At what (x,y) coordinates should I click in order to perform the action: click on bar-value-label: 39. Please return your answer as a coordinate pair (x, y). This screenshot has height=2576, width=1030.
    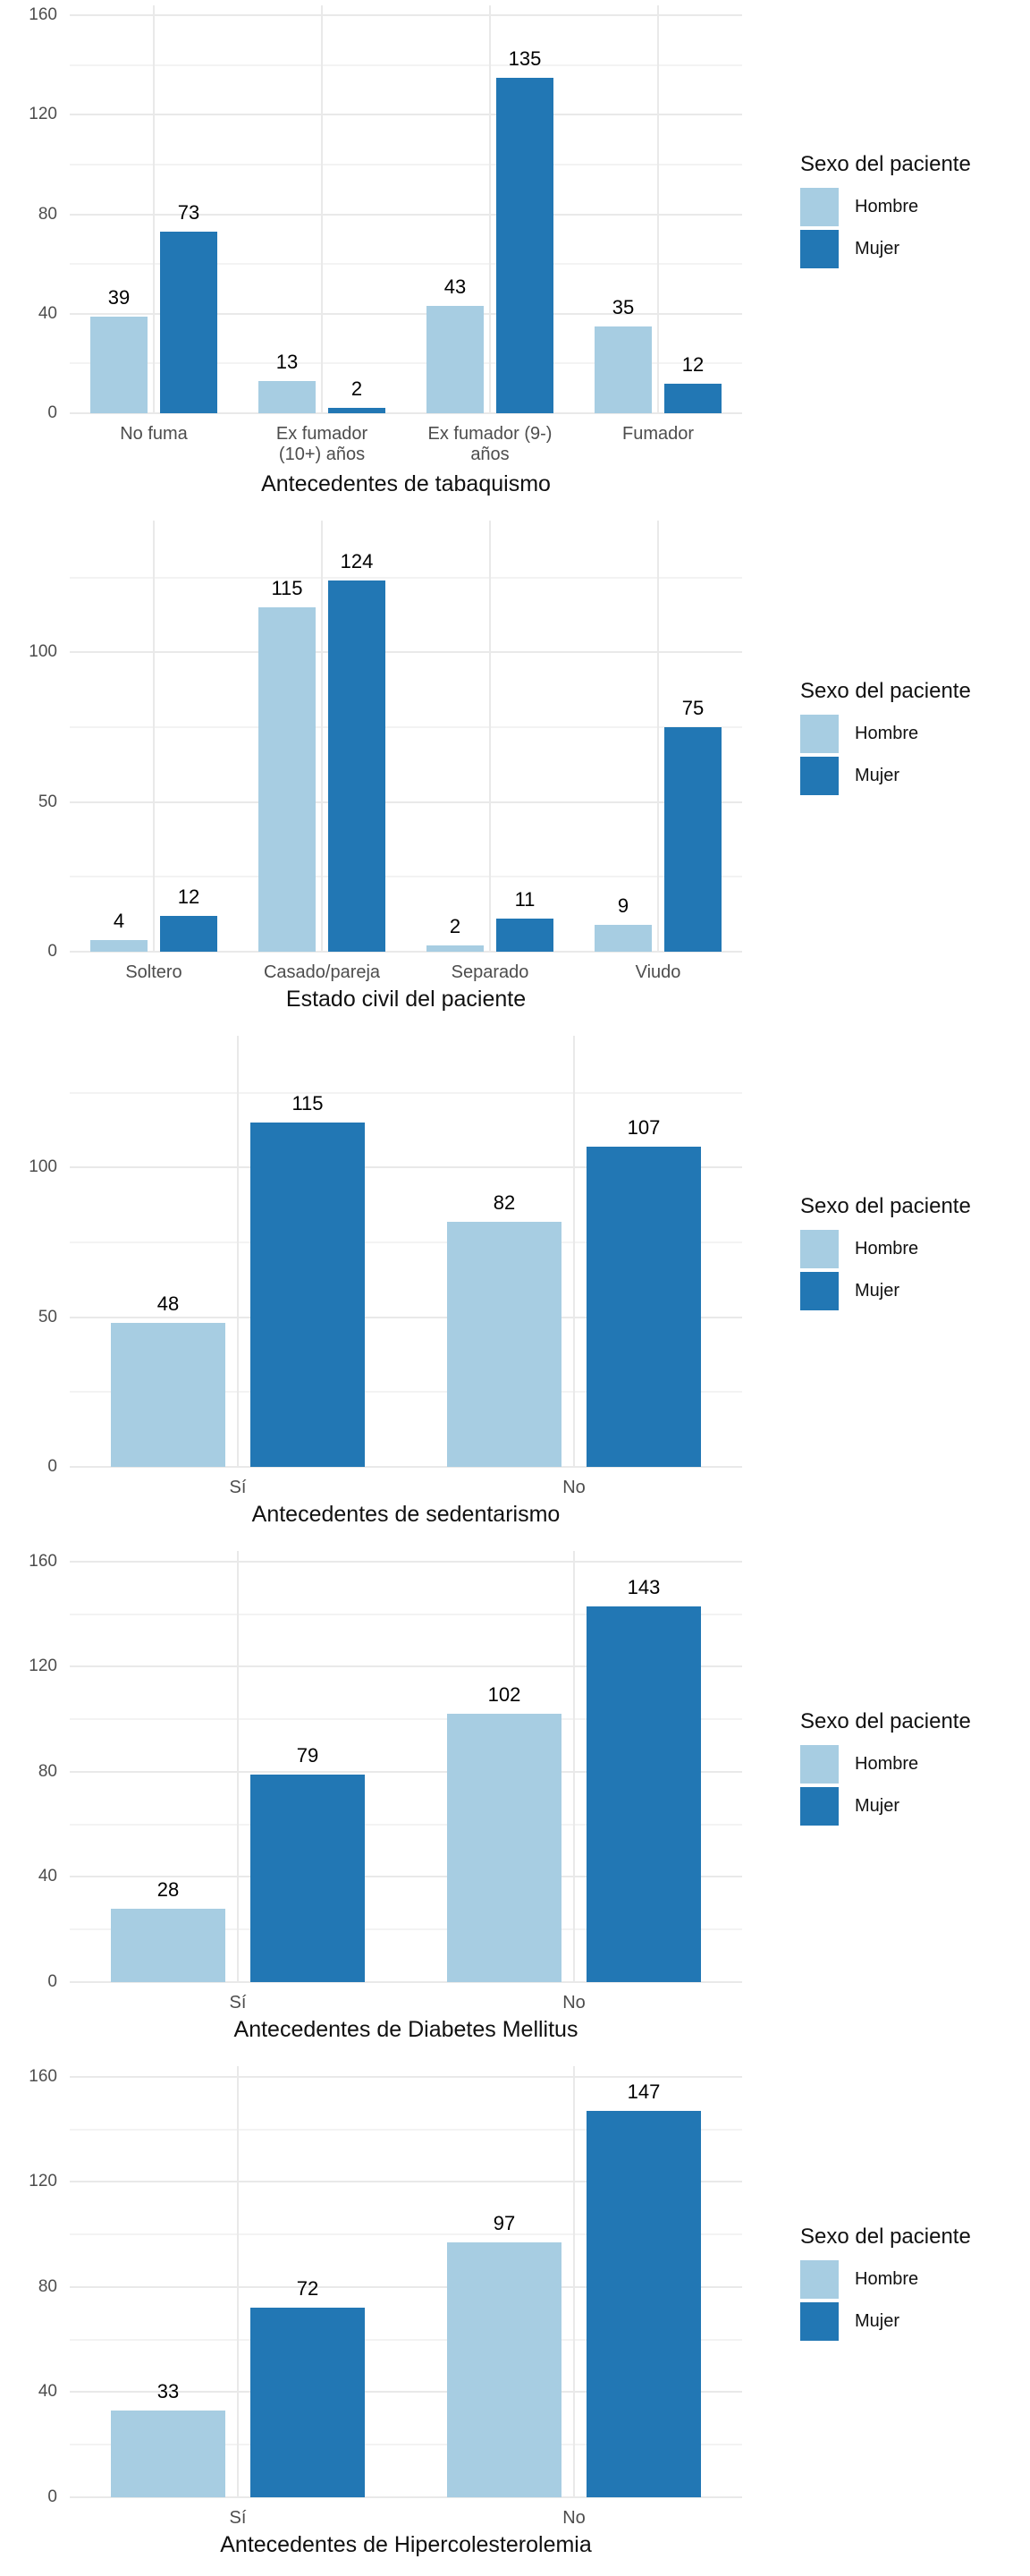
    Looking at the image, I should click on (119, 297).